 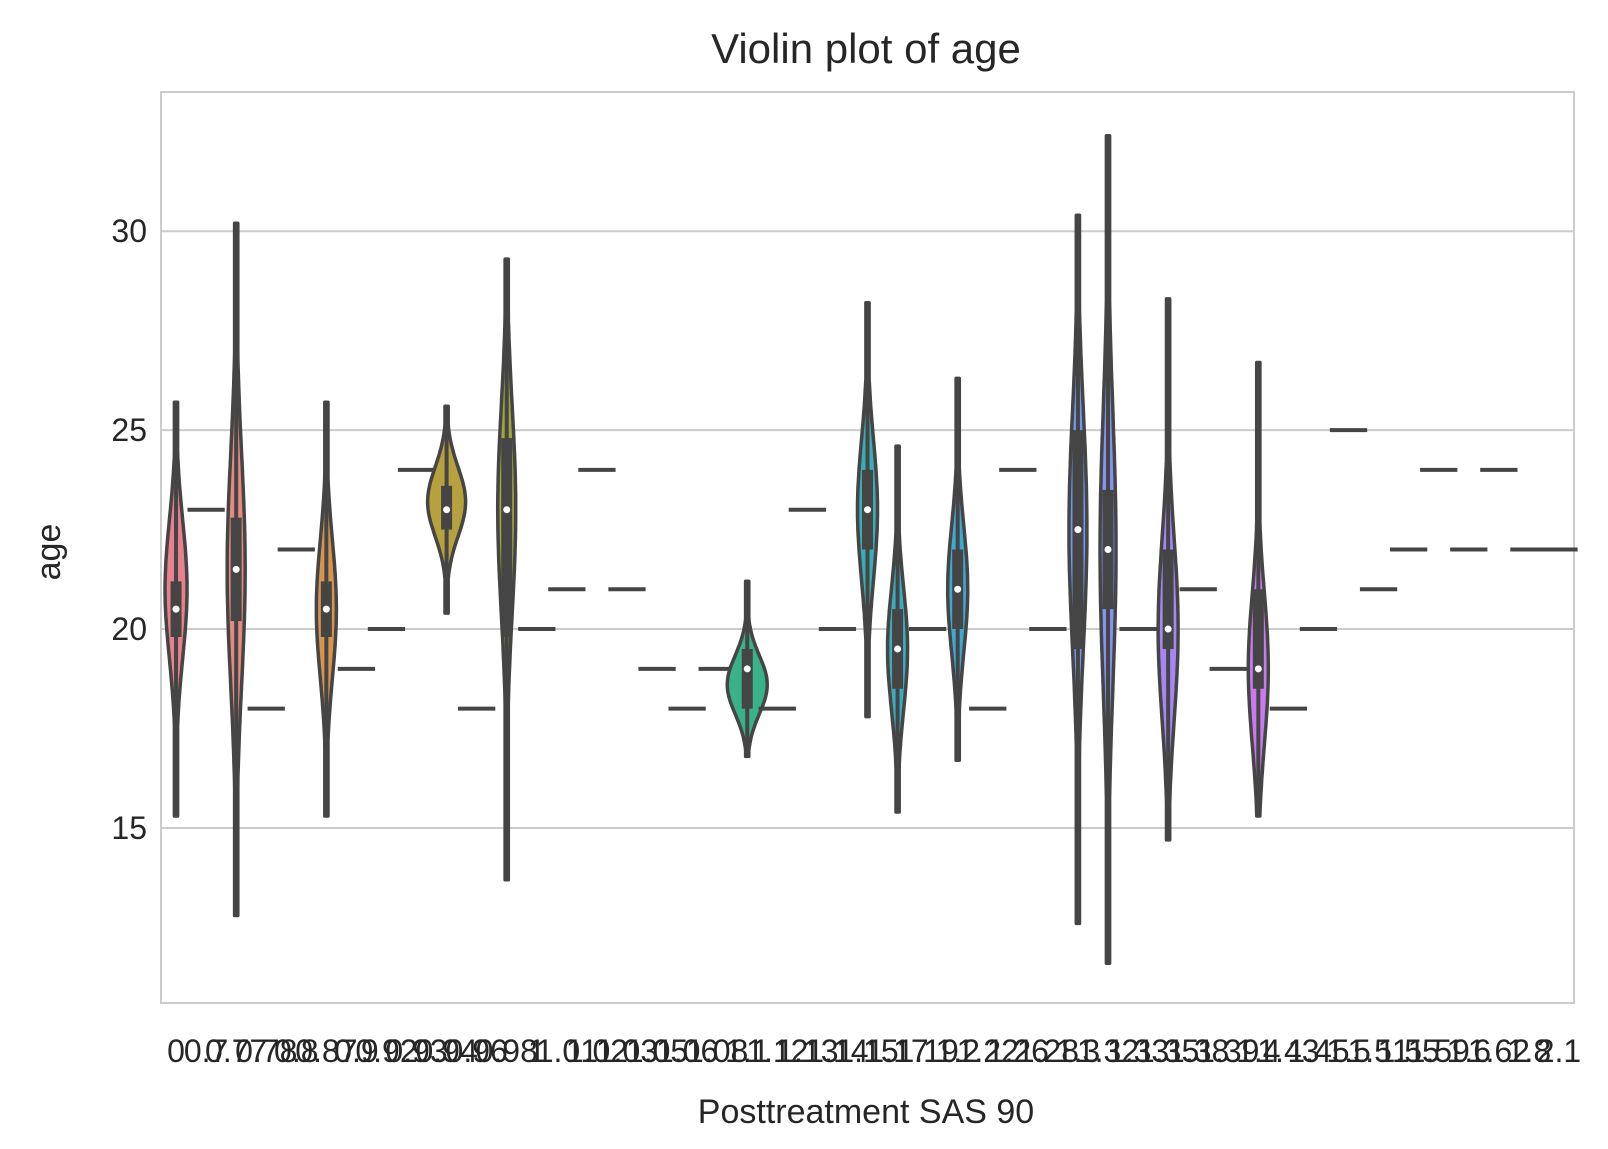 What do you see at coordinates (386, 1051) in the screenshot?
I see `x-tick-label: 0.92` at bounding box center [386, 1051].